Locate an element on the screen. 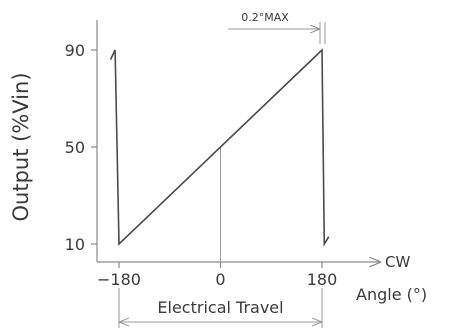  max-label: 0.2°MAX is located at coordinates (265, 17).